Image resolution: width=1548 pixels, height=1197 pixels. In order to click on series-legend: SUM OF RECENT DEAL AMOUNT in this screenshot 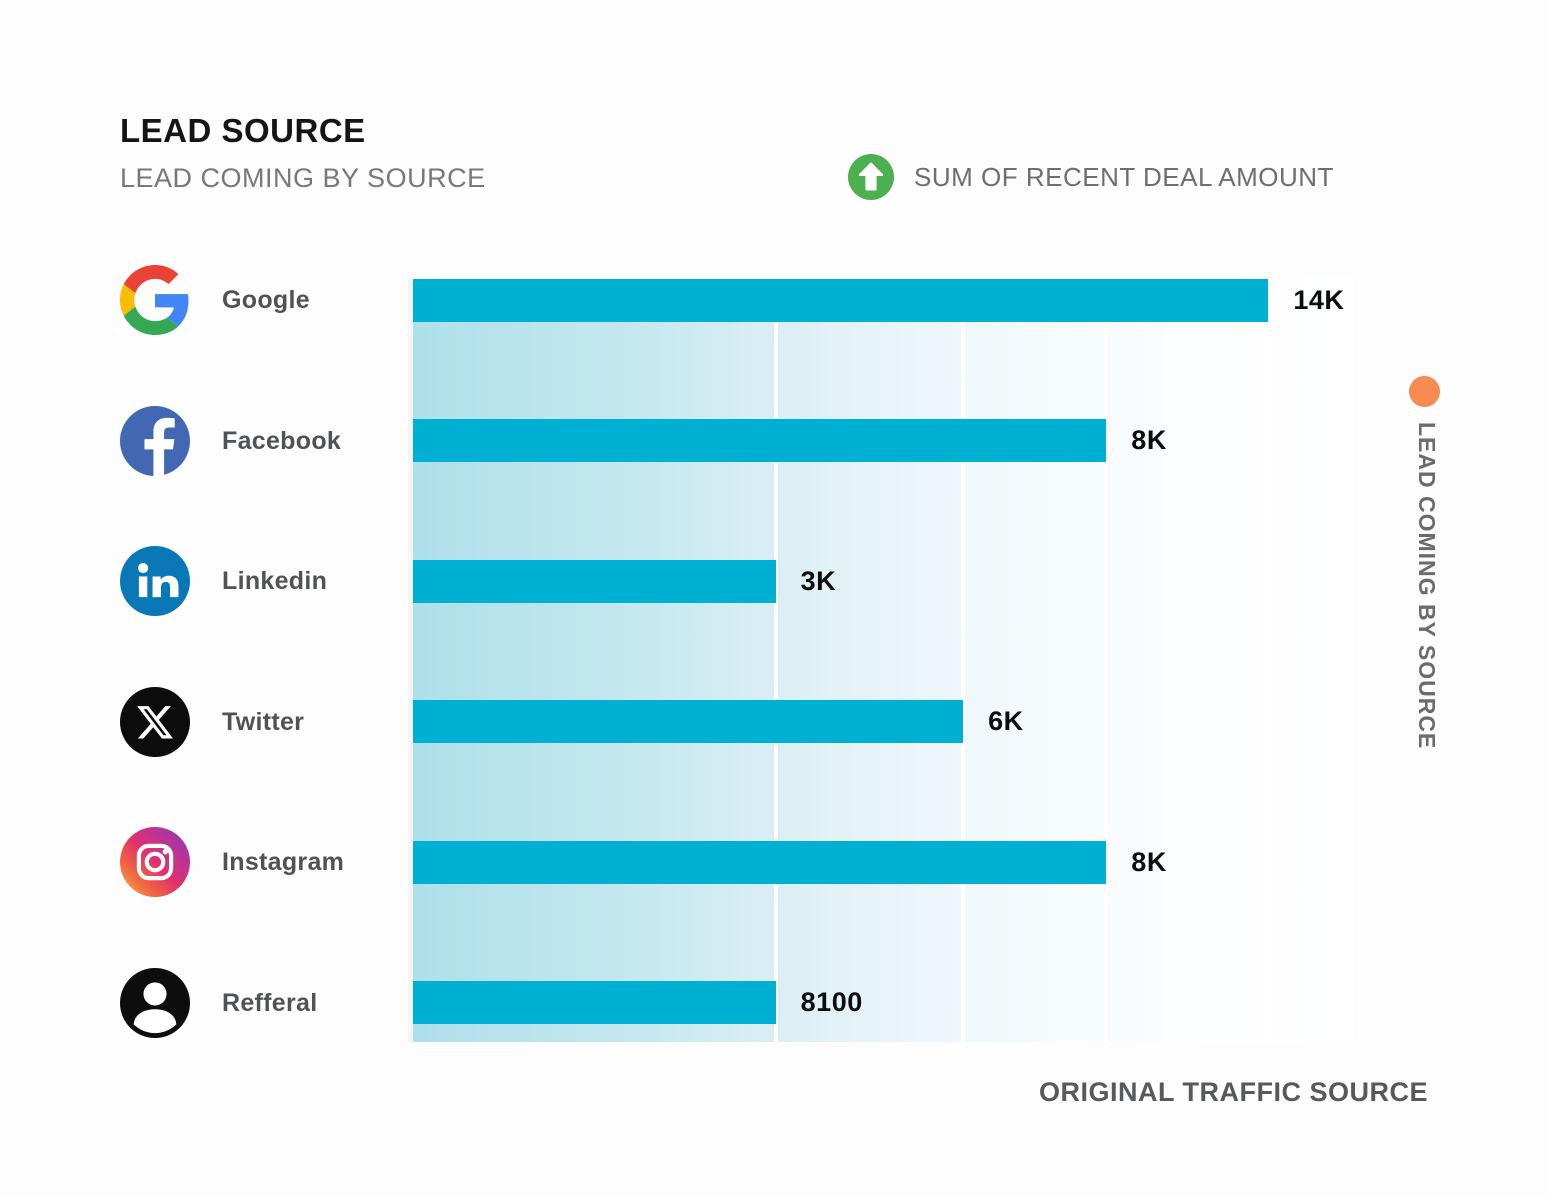, I will do `click(1091, 177)`.